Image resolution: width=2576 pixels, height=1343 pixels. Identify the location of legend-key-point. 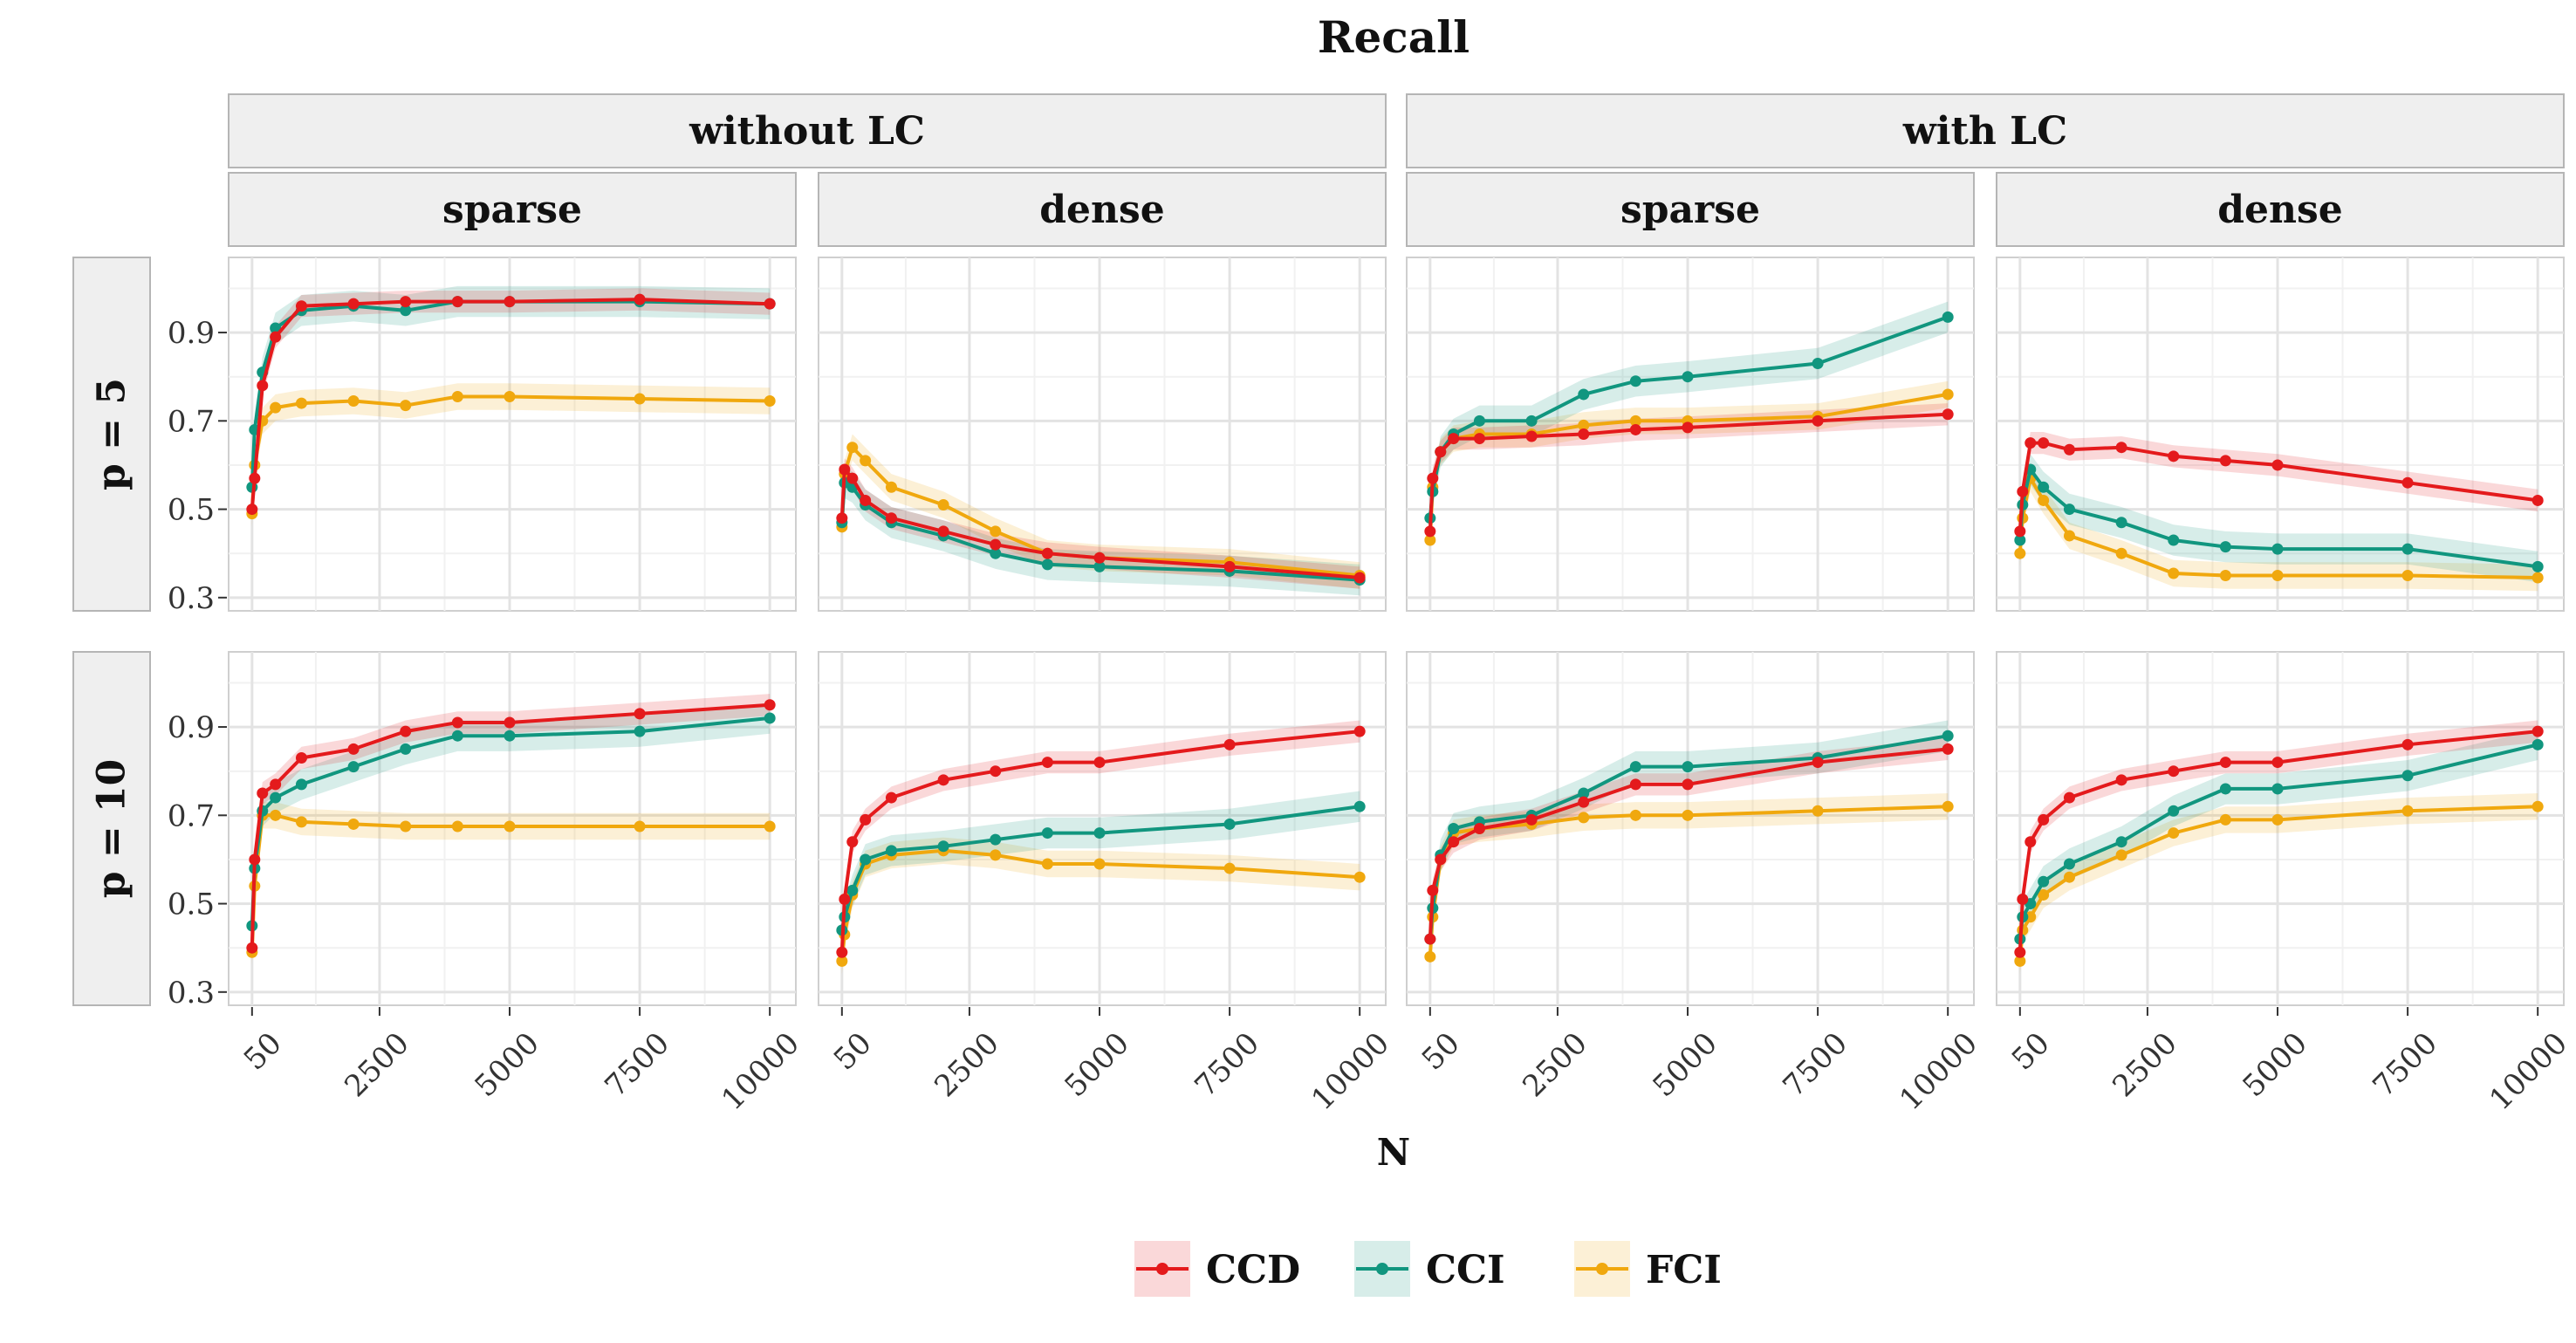
(1602, 1269).